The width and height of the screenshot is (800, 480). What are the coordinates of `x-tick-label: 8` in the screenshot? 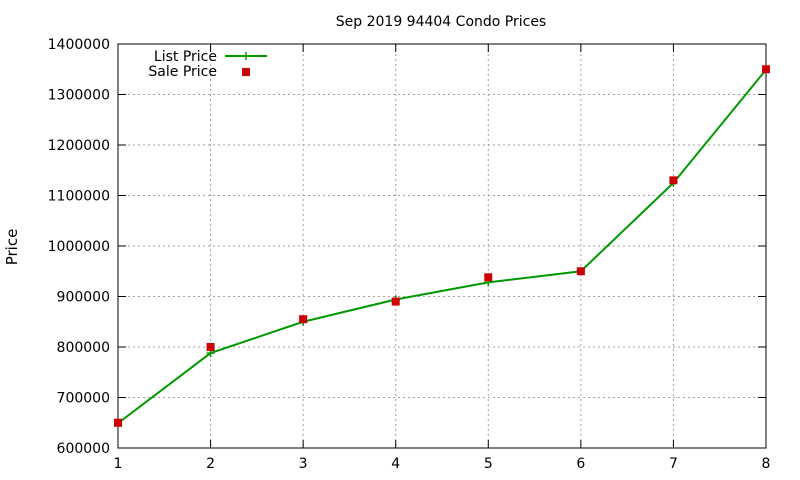 It's located at (766, 464).